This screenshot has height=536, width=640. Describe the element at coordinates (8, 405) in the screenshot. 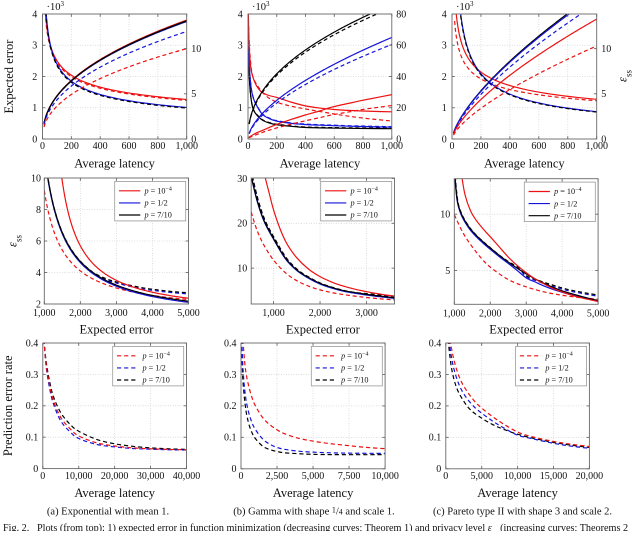

I see `svg-text: Prediction error rate` at that location.